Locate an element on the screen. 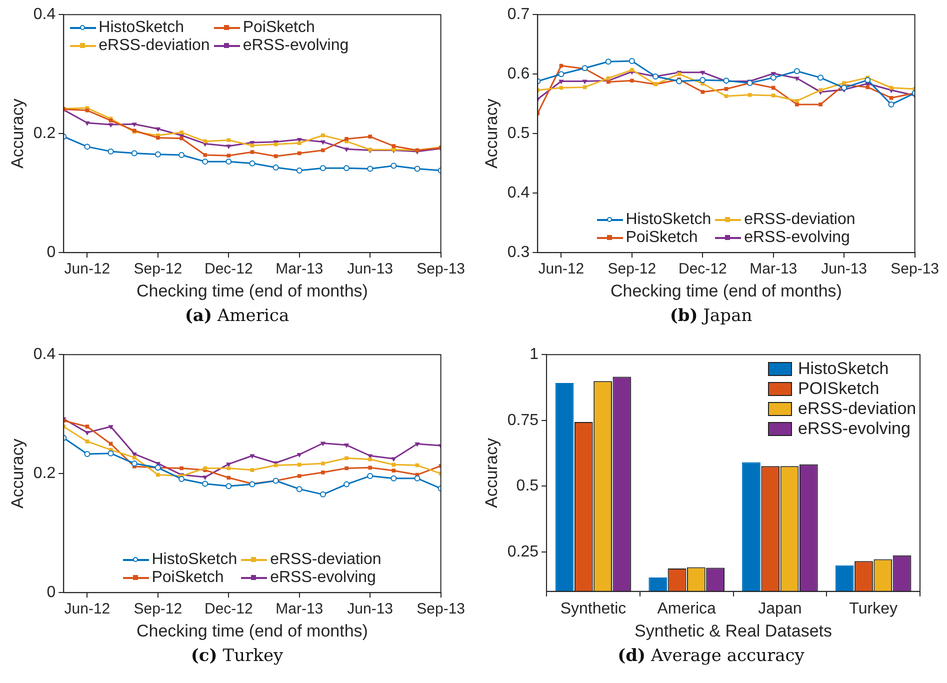 This screenshot has height=683, width=947. y-tick-label: 1 is located at coordinates (534, 355).